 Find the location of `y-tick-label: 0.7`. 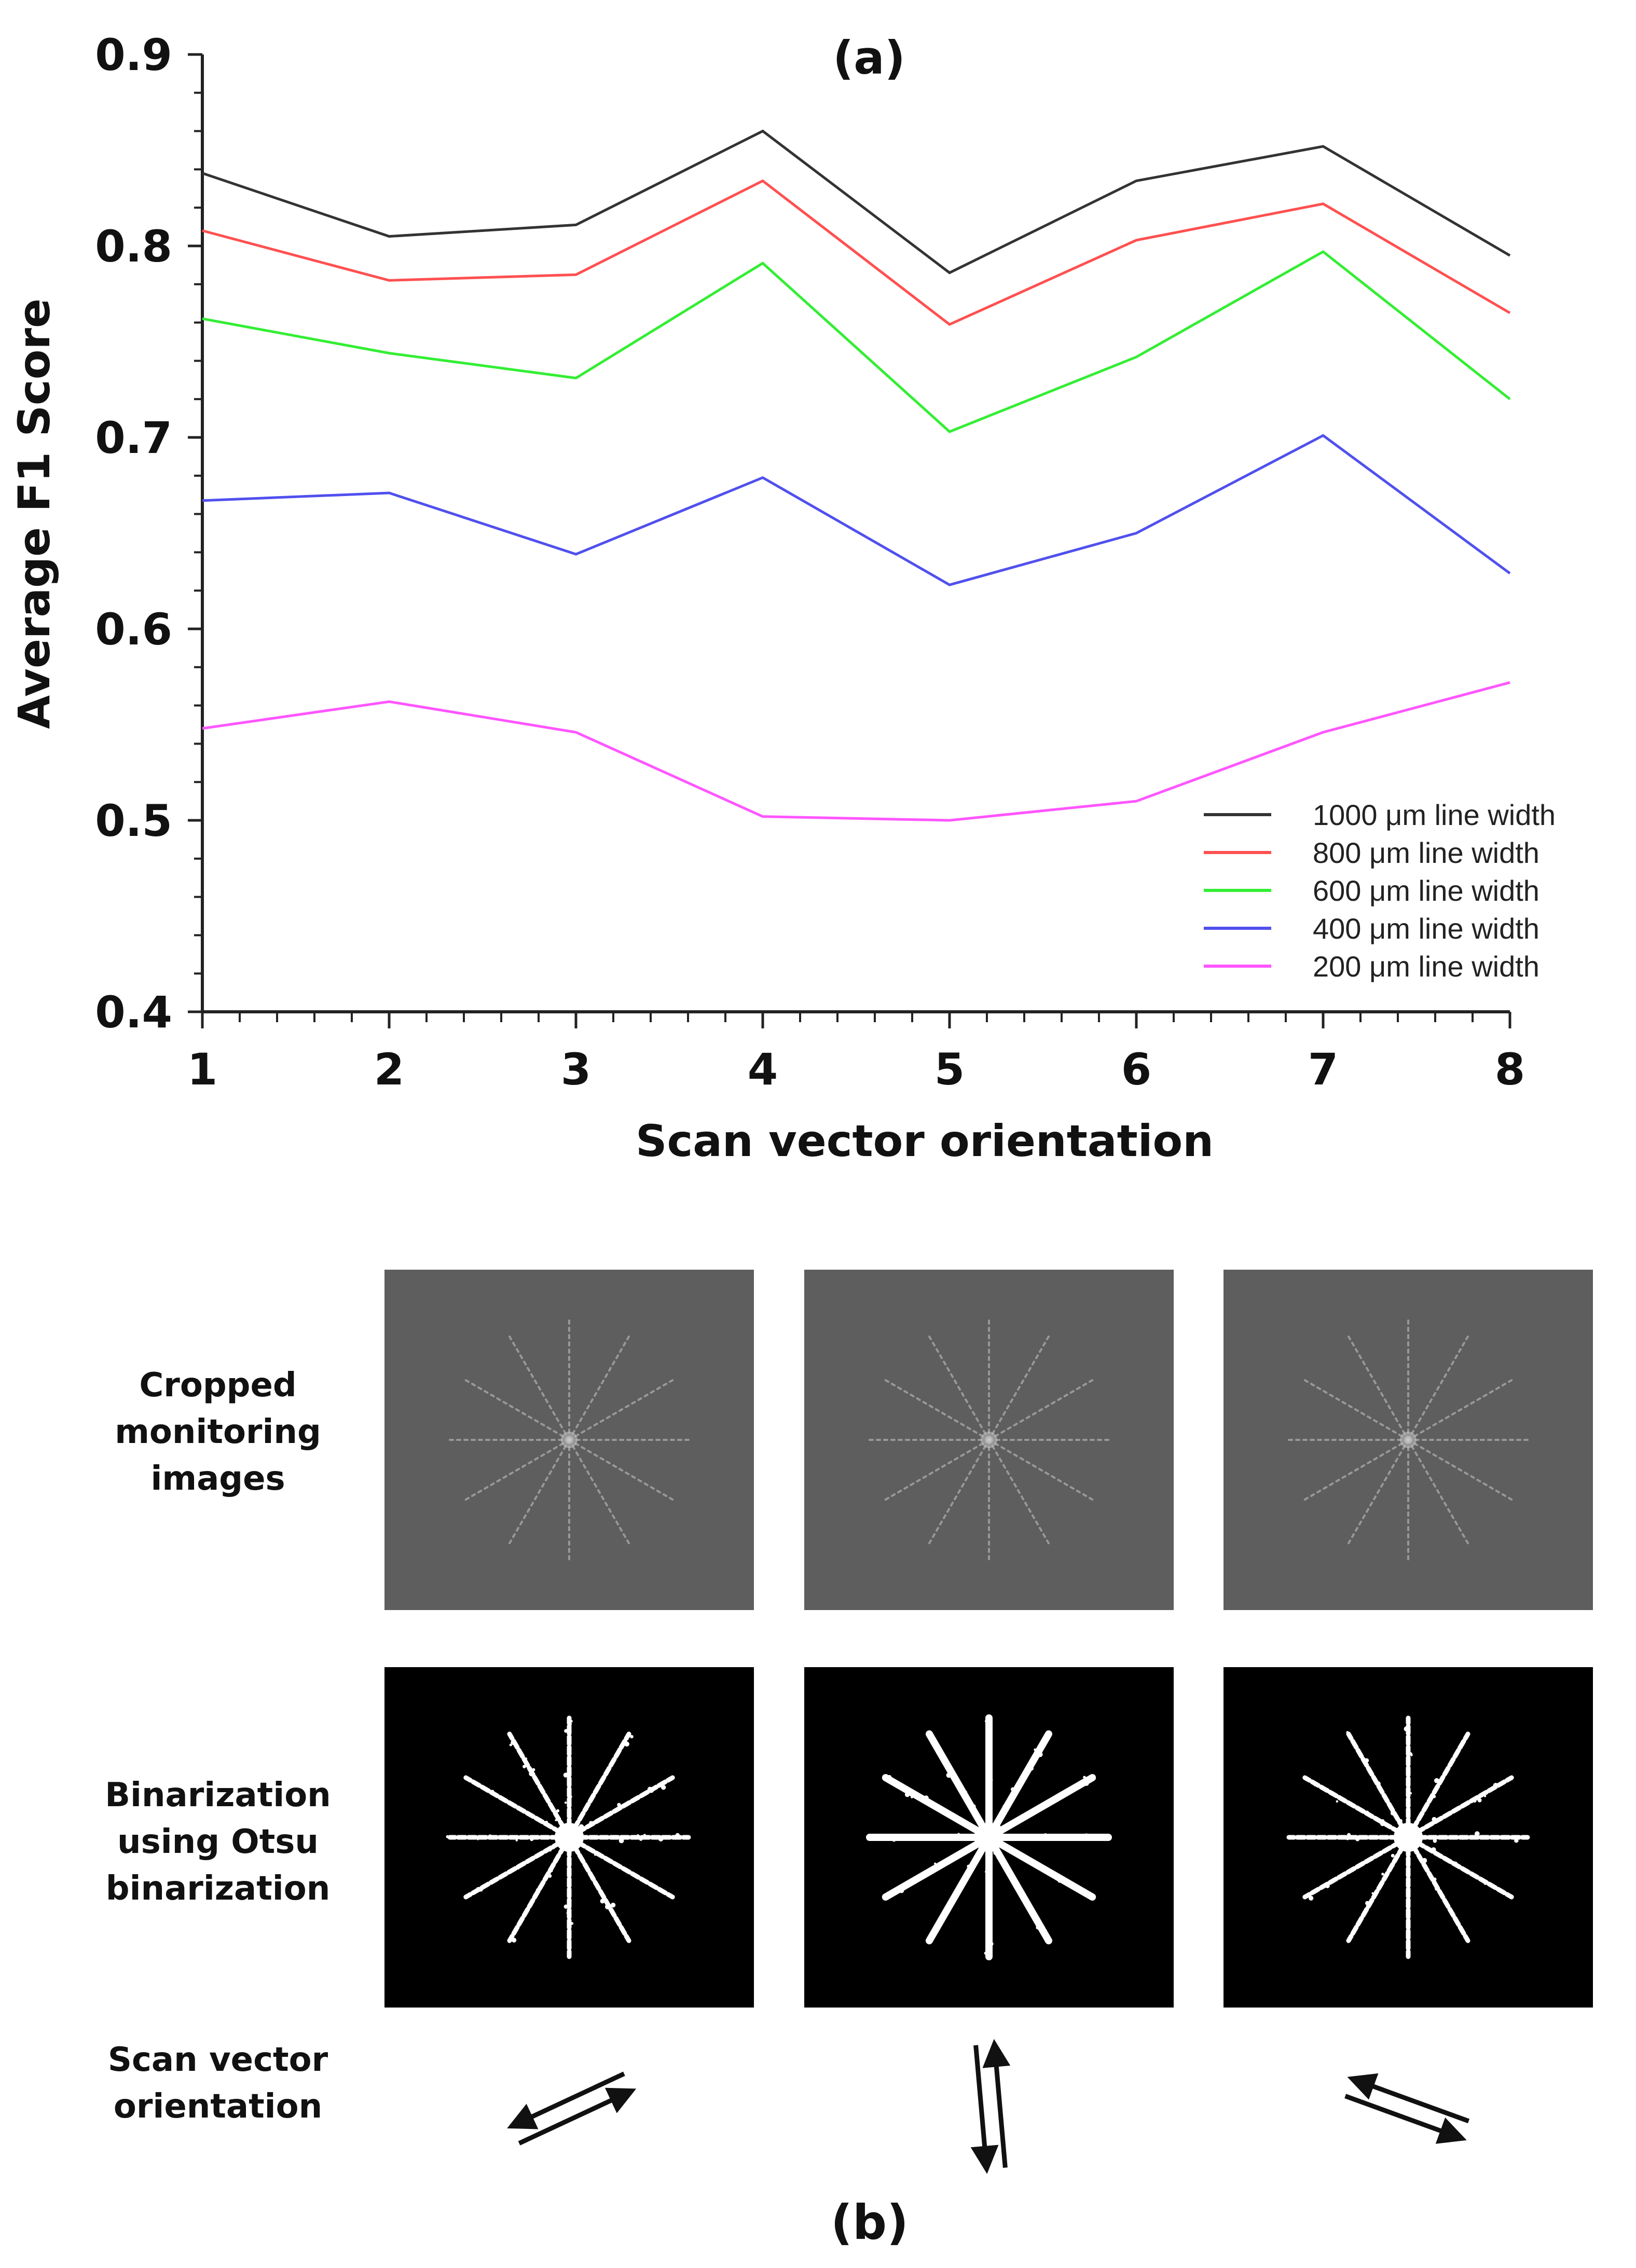

y-tick-label: 0.7 is located at coordinates (133, 438).